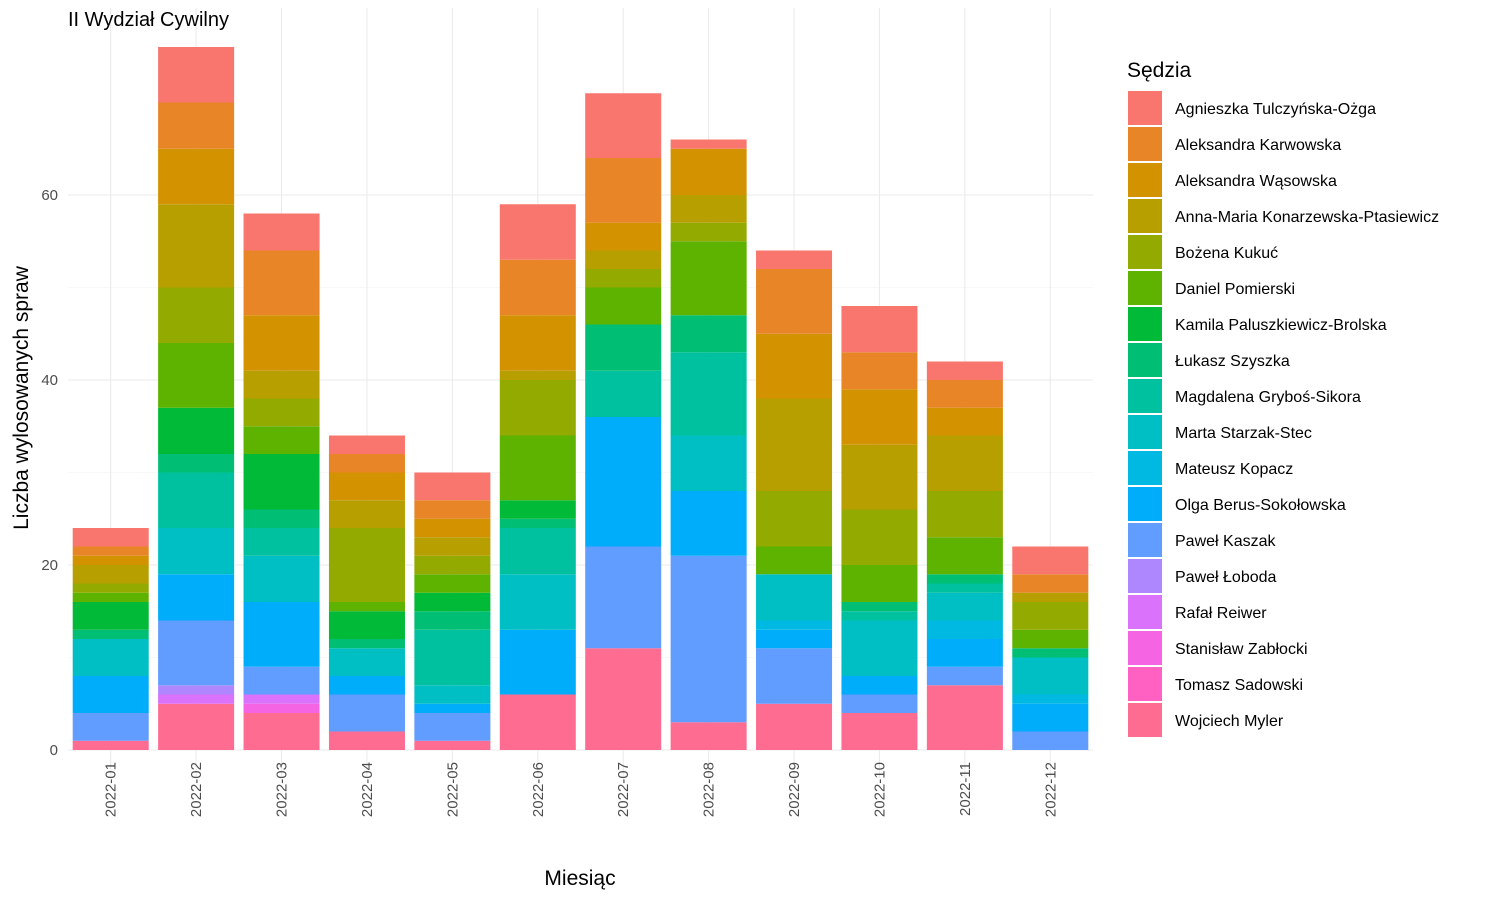 The width and height of the screenshot is (1500, 900). What do you see at coordinates (366, 607) in the screenshot?
I see `bar-segment: Daniel Pomierski — 2022-04: 1` at bounding box center [366, 607].